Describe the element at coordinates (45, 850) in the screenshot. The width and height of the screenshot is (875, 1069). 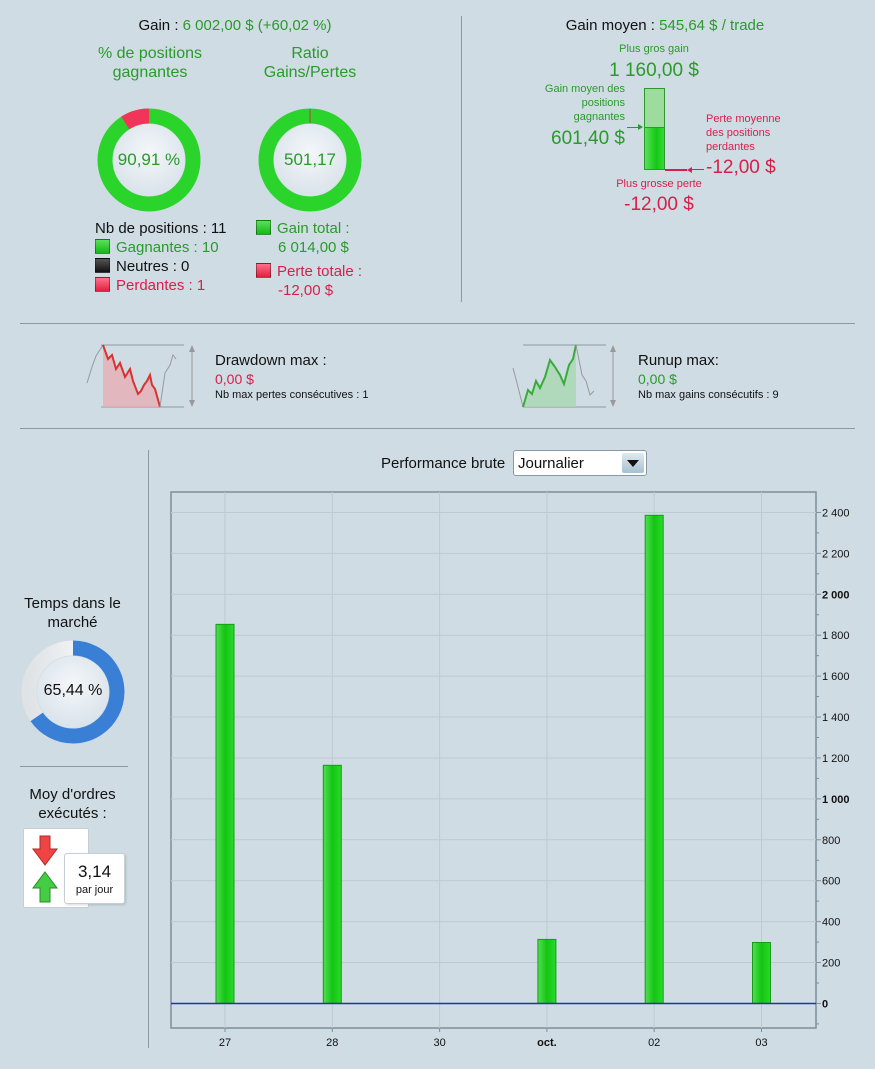
I see `arrow-down-red-icon` at that location.